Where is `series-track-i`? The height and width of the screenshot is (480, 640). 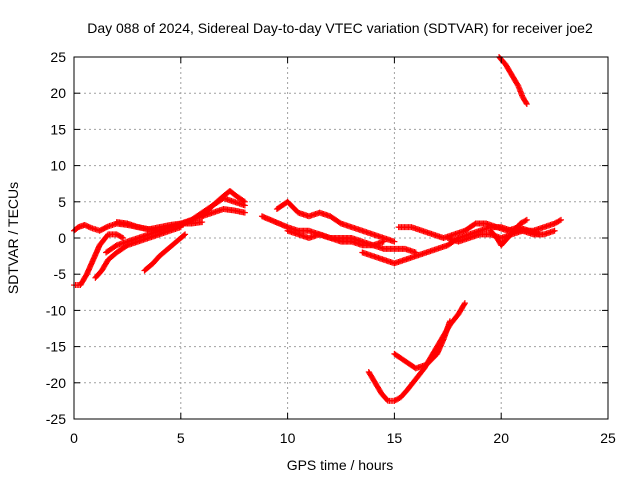
series-track-i is located at coordinates (335, 221).